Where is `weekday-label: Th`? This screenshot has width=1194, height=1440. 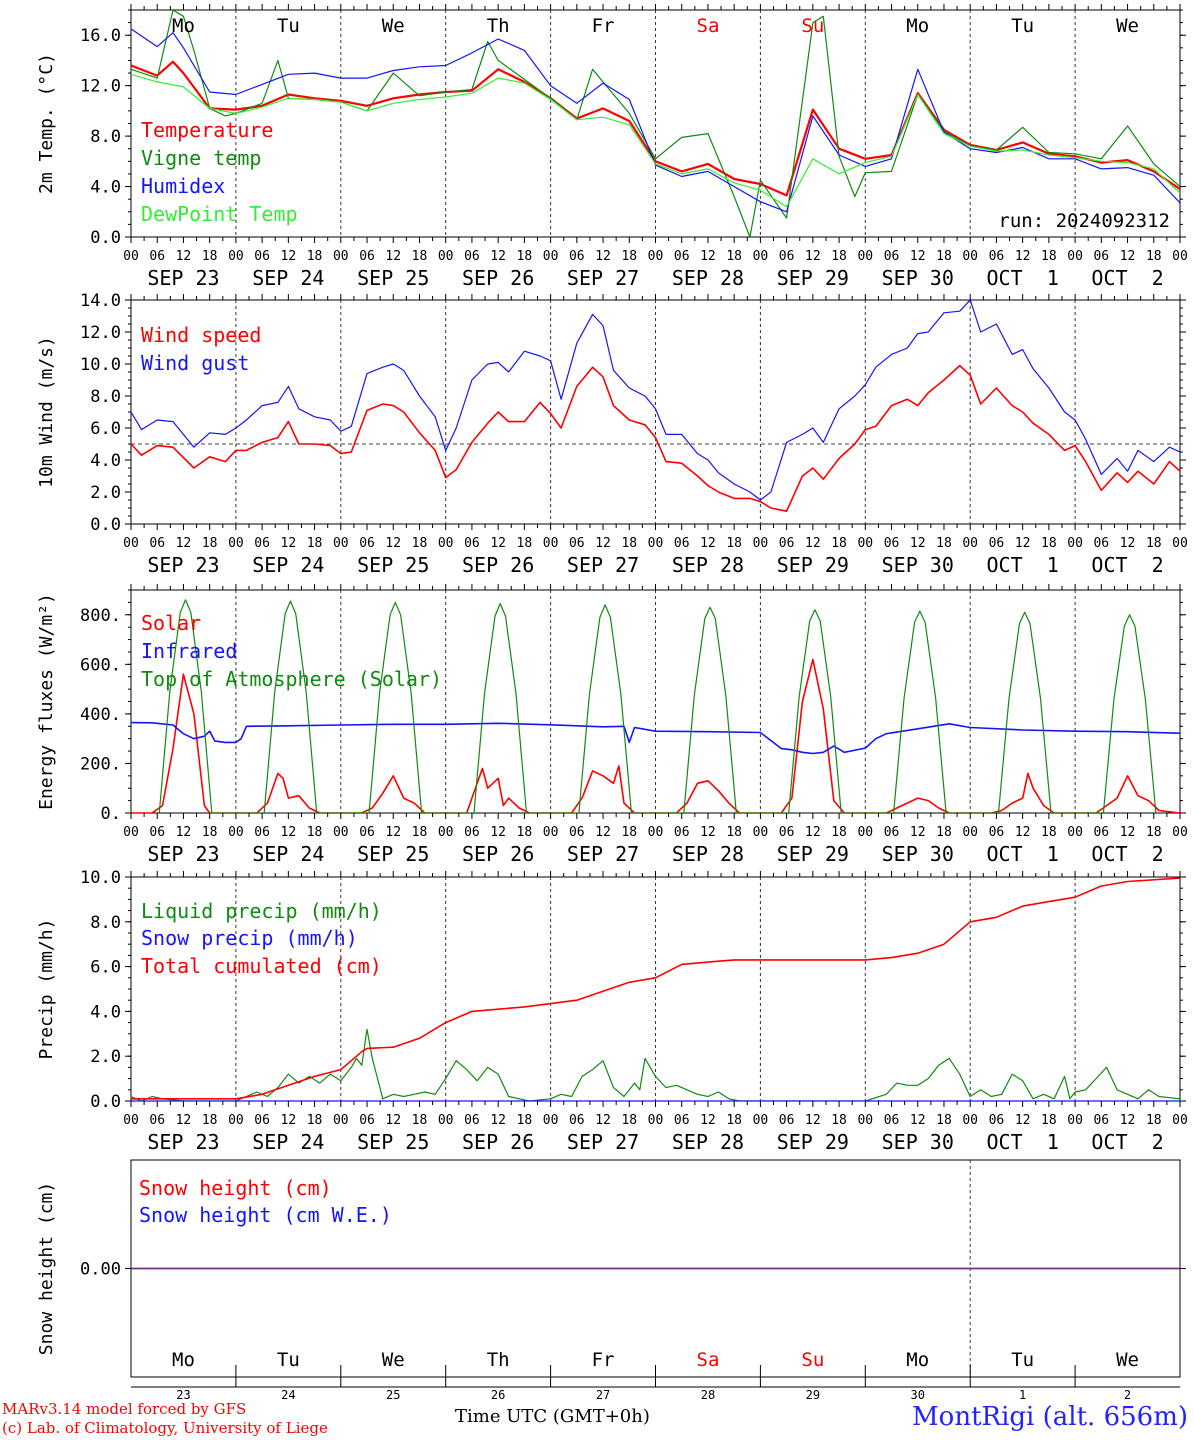 weekday-label: Th is located at coordinates (498, 26).